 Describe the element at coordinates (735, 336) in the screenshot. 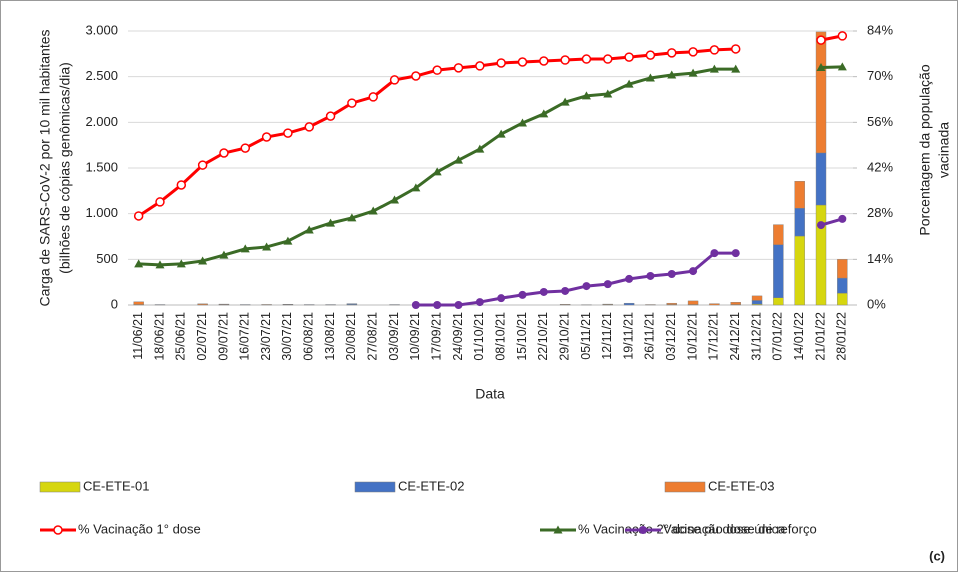

I see `x-tick-label: 24/12/21` at that location.